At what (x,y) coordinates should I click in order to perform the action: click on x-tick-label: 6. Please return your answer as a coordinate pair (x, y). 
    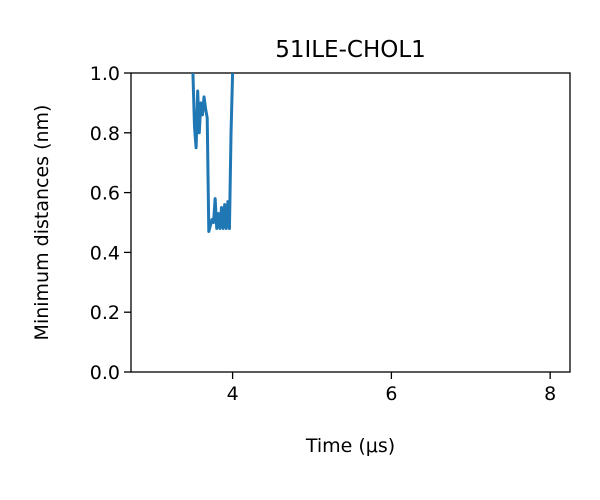
    Looking at the image, I should click on (391, 394).